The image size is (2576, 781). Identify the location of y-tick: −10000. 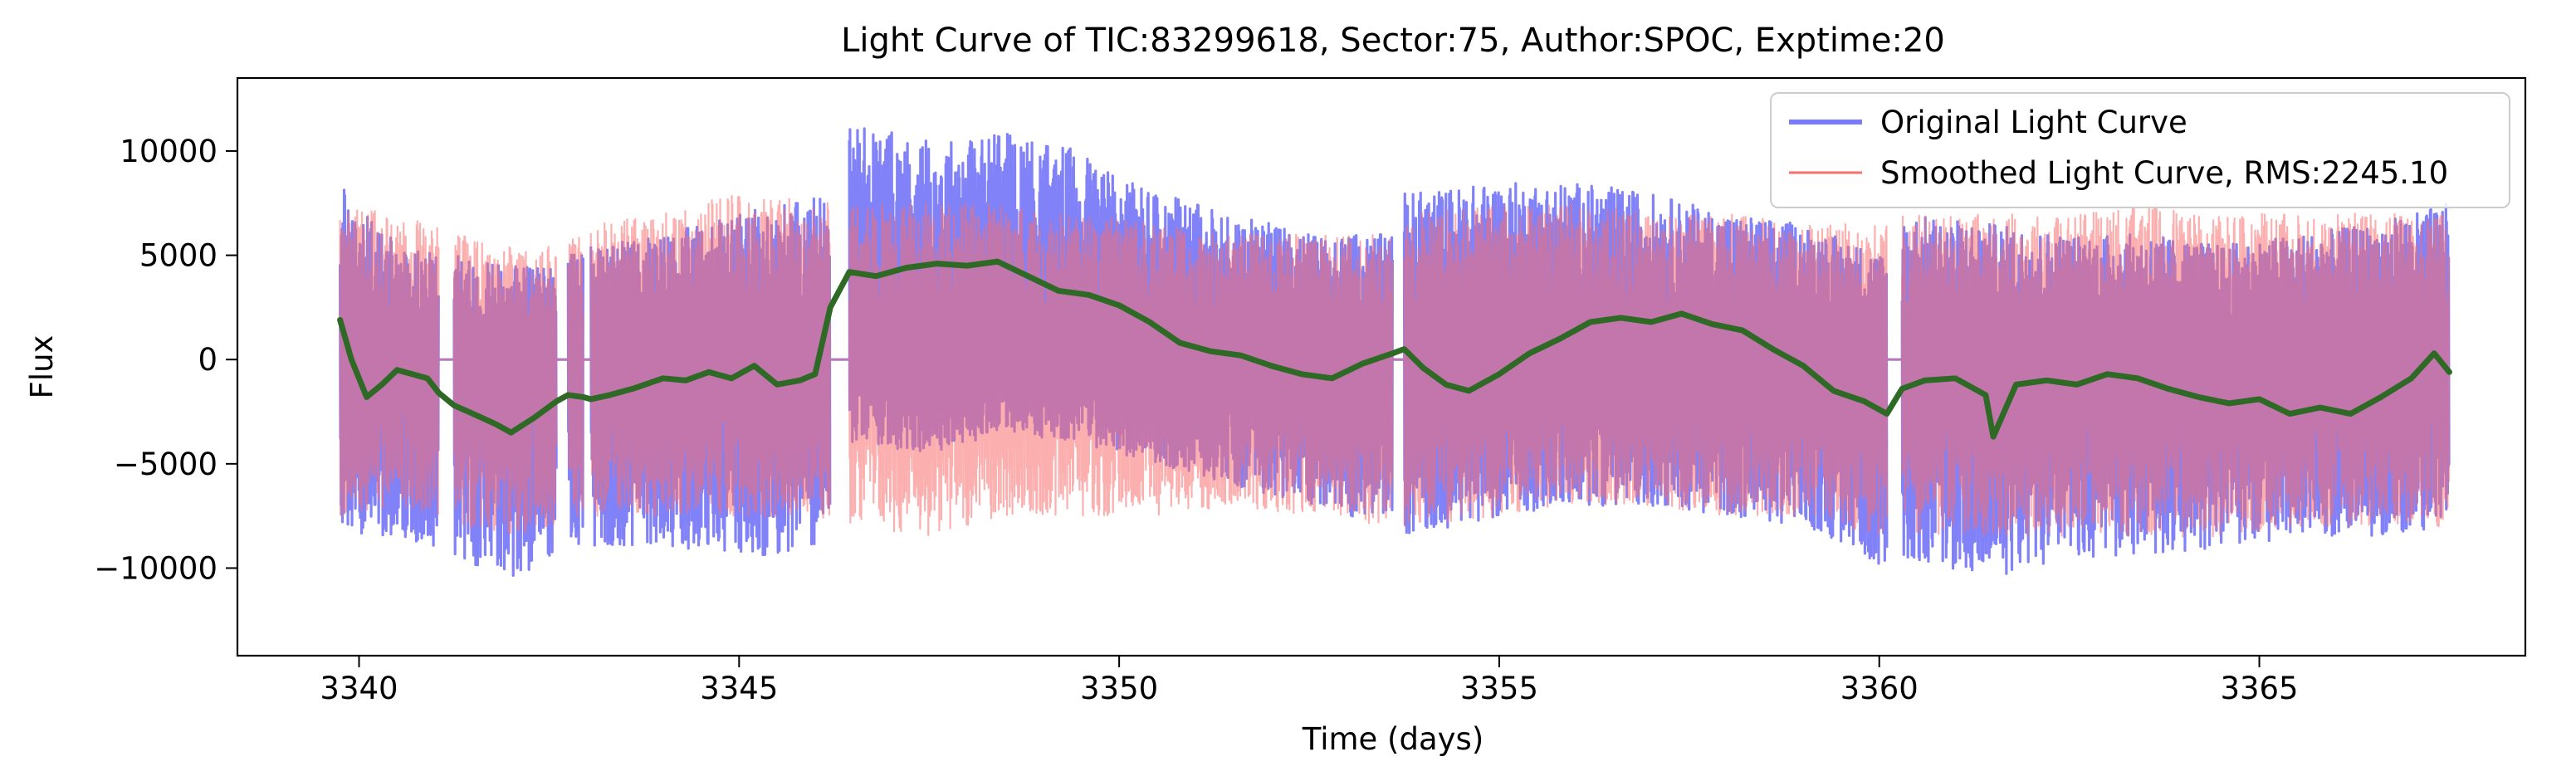
(165, 568).